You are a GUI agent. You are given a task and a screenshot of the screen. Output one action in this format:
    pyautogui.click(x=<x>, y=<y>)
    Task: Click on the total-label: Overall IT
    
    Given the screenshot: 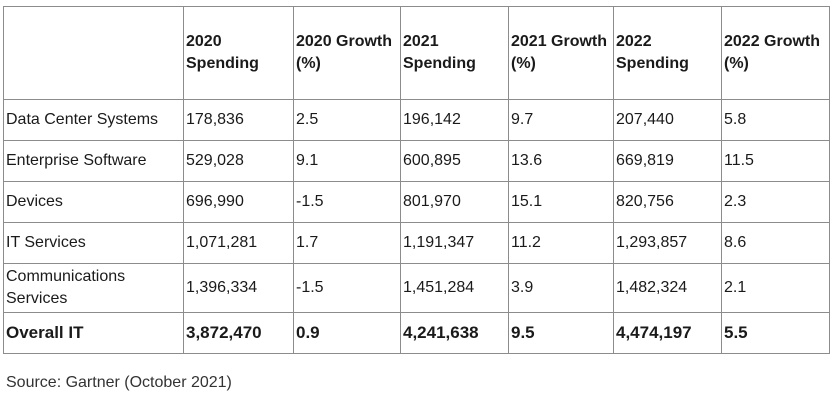 What is the action you would take?
    pyautogui.click(x=93, y=333)
    